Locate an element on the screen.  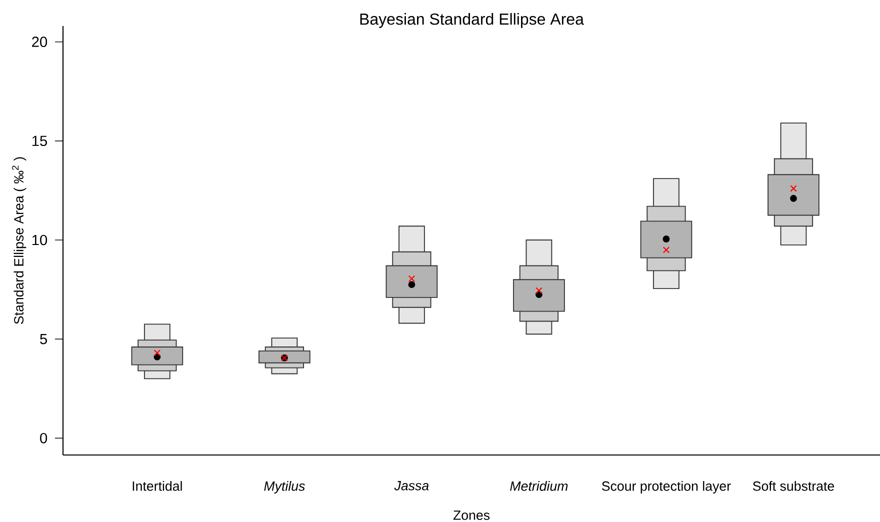
x-tick-label: Soft substrate is located at coordinates (793, 486).